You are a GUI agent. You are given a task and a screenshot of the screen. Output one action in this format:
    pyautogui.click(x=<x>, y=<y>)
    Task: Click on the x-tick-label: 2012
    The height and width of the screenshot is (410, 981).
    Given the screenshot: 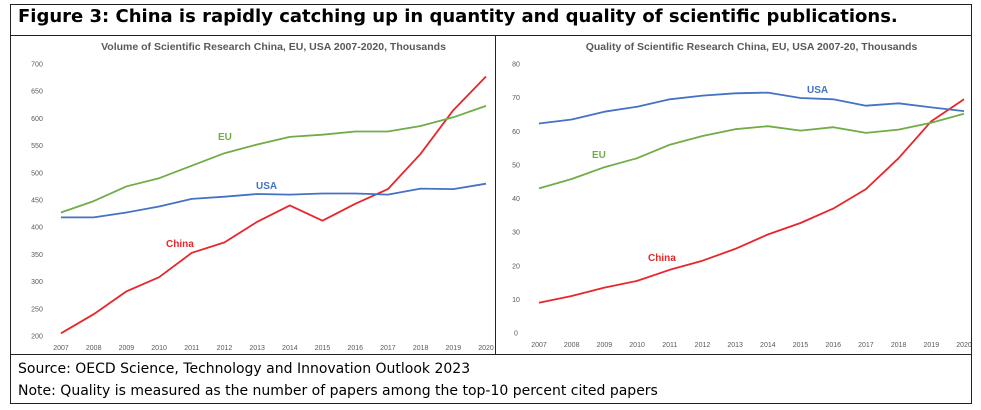 What is the action you would take?
    pyautogui.click(x=225, y=348)
    